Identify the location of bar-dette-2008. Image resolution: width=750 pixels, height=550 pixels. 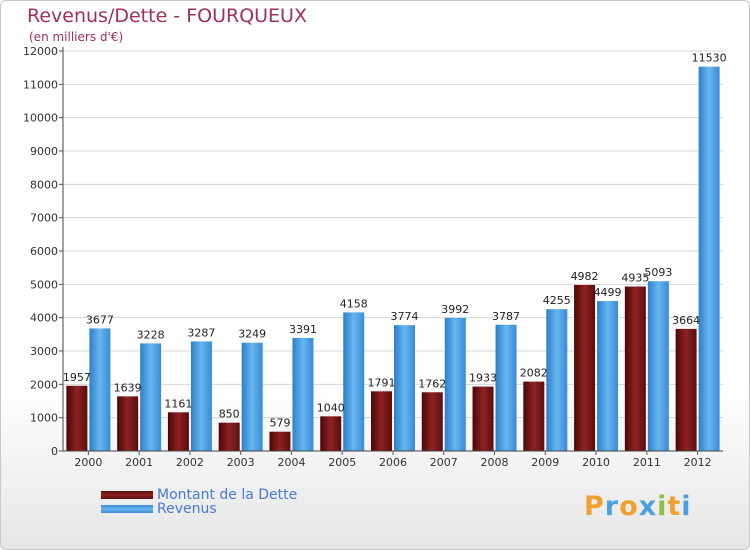
(483, 418).